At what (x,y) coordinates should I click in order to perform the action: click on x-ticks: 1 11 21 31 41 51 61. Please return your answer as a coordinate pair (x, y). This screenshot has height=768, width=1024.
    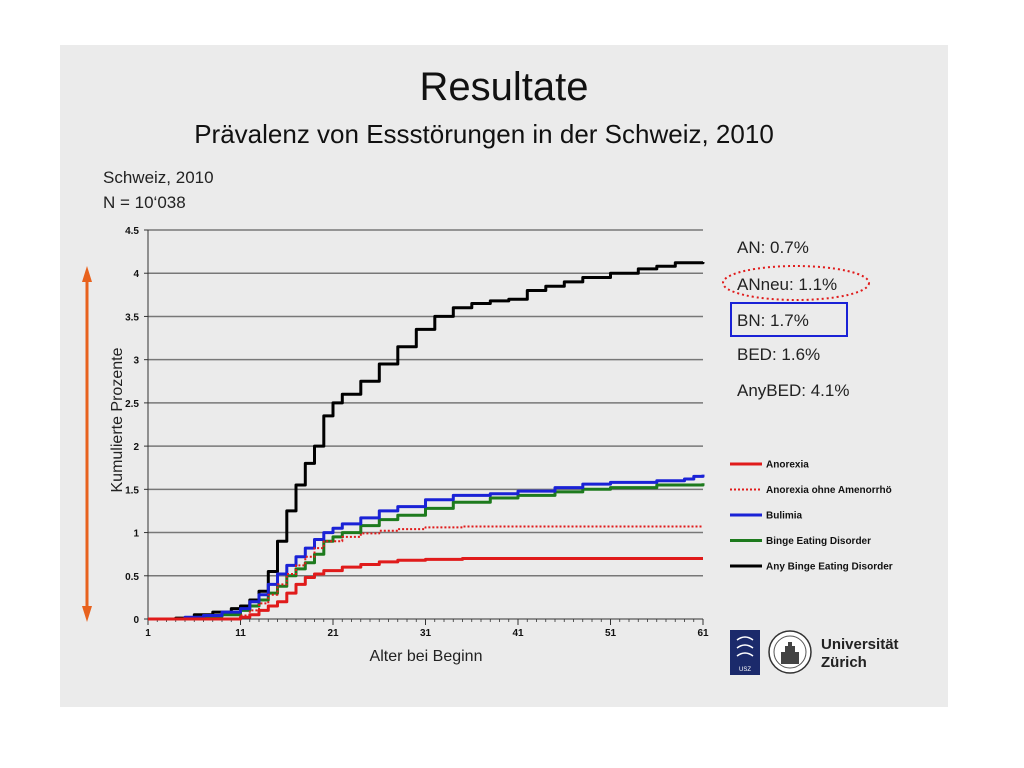
    Looking at the image, I should click on (427, 629).